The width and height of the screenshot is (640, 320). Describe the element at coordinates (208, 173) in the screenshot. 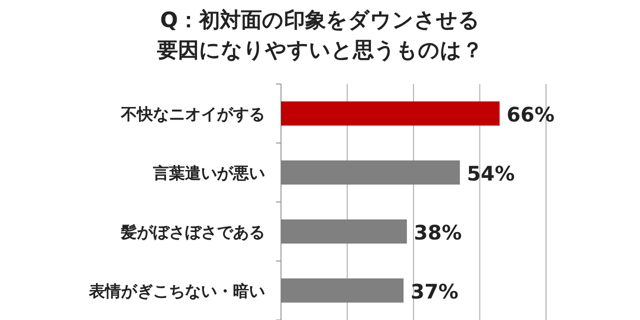

I see `y-tick-label: 言葉遣いが悪い` at that location.